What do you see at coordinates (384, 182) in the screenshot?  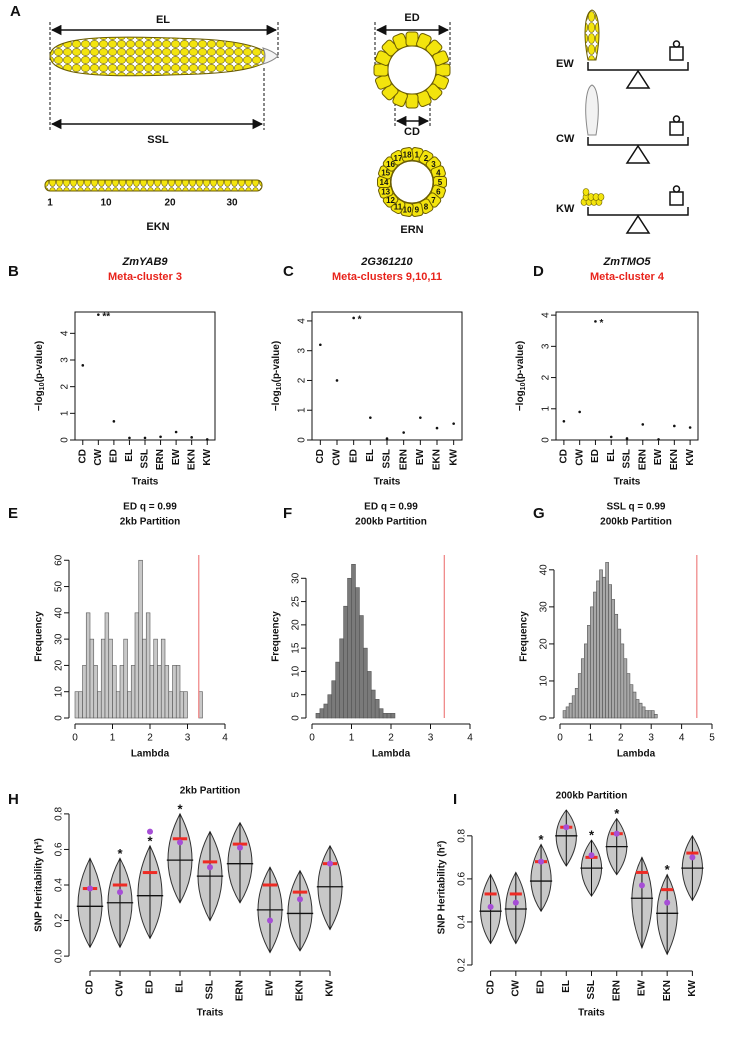 I see `row-label: 14` at bounding box center [384, 182].